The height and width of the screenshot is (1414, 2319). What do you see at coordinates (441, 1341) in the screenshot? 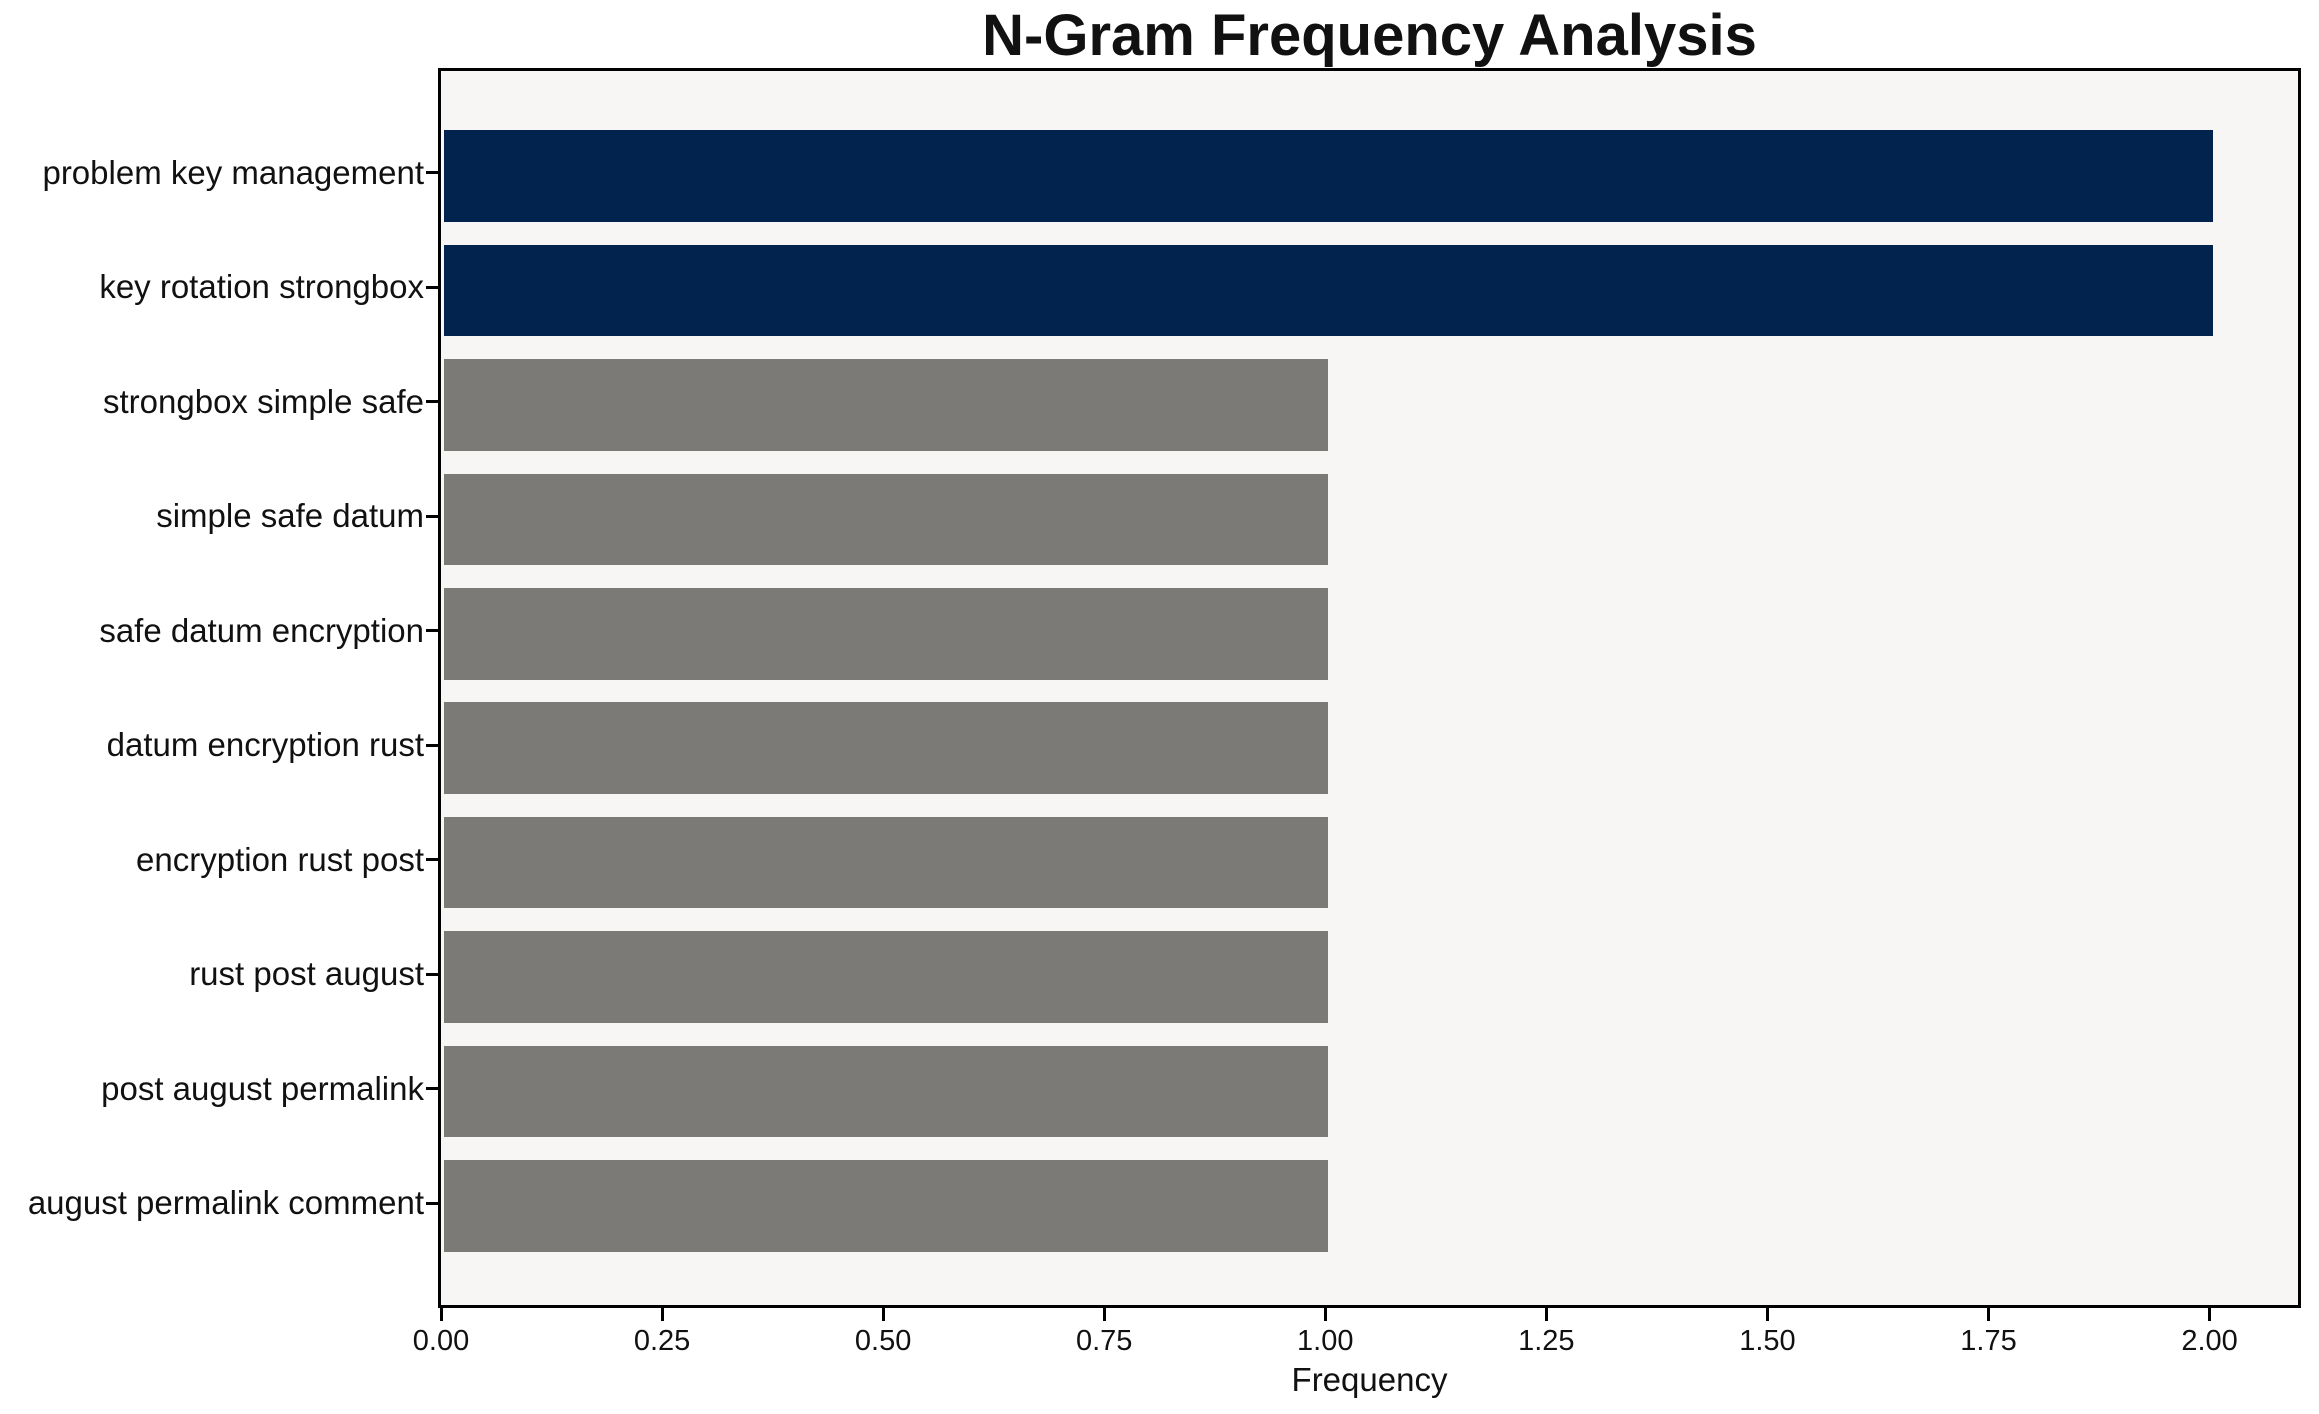
I see `x-tick-label: 0.00` at bounding box center [441, 1341].